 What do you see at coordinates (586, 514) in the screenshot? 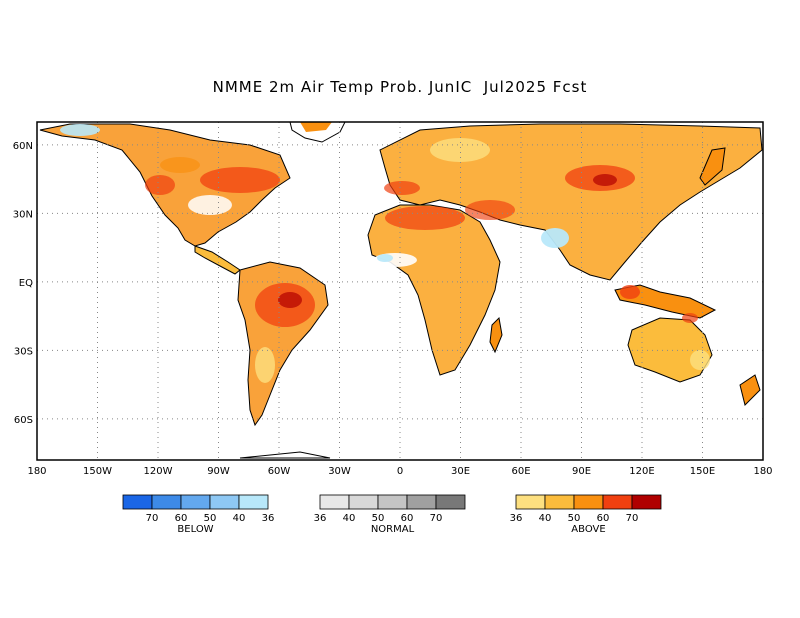
I see `legend-group-above: 36 40 50 60 70 ABOVE` at bounding box center [586, 514].